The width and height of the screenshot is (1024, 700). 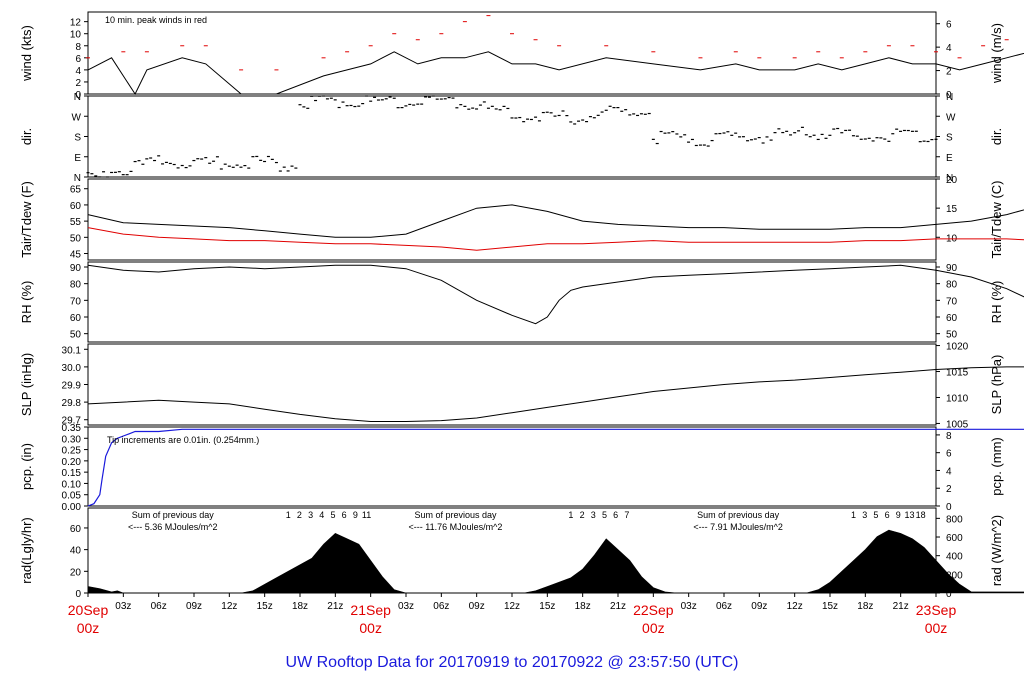 What do you see at coordinates (26, 136) in the screenshot?
I see `left-axis-label: dir.` at bounding box center [26, 136].